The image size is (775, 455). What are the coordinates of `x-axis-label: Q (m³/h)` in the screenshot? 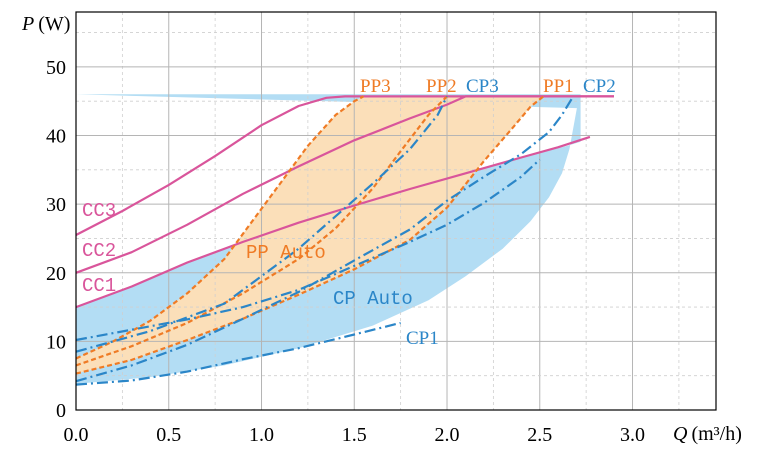 It's located at (707, 434).